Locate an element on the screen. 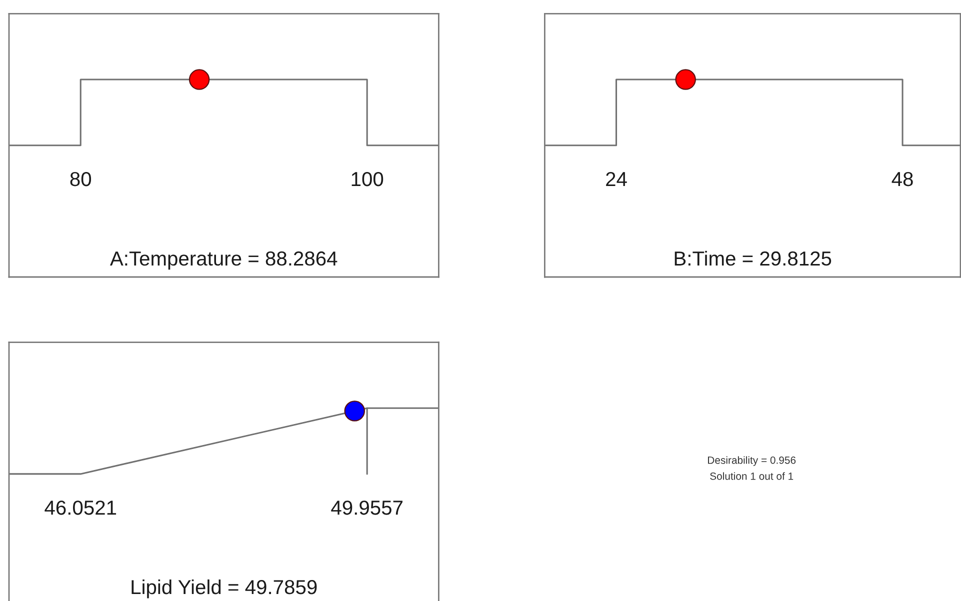 The height and width of the screenshot is (601, 961). x-tick-label: 49.9557 is located at coordinates (366, 507).